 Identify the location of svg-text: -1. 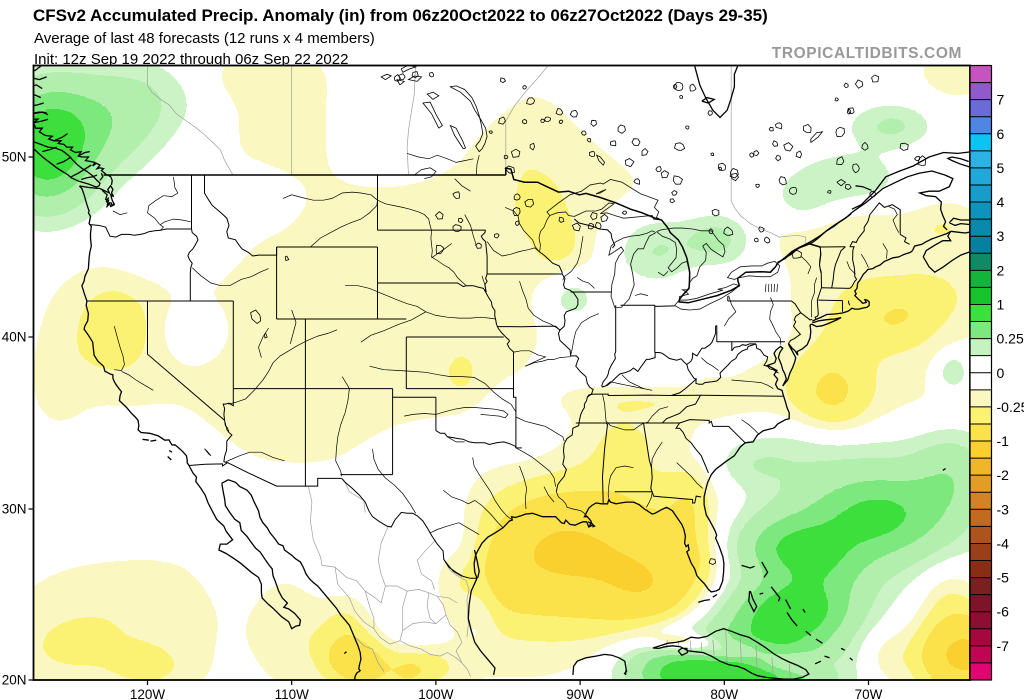
(1003, 441).